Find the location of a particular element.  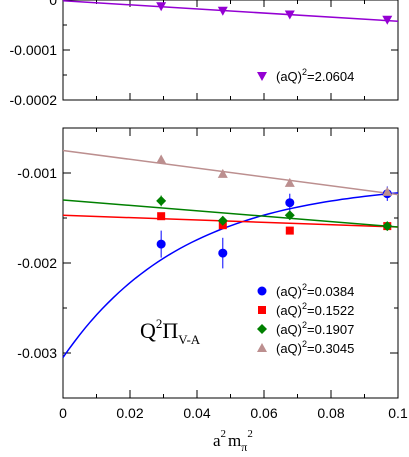

legend-label: (aQ)2=0.1907 is located at coordinates (315, 328).